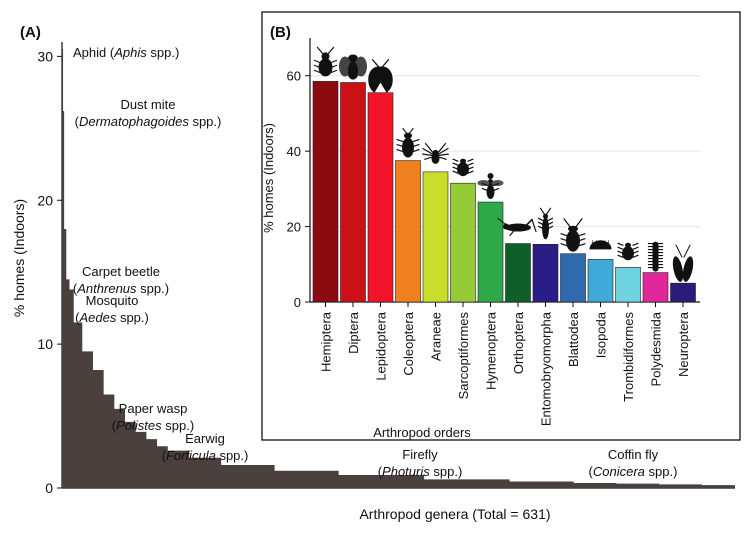 This screenshot has height=540, width=751. I want to click on bar-polydesmida, so click(655, 287).